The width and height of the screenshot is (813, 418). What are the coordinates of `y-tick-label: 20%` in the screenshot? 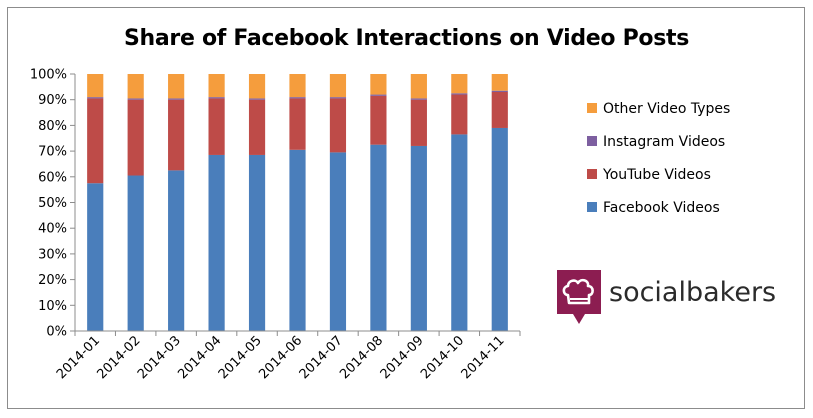 It's located at (52, 280).